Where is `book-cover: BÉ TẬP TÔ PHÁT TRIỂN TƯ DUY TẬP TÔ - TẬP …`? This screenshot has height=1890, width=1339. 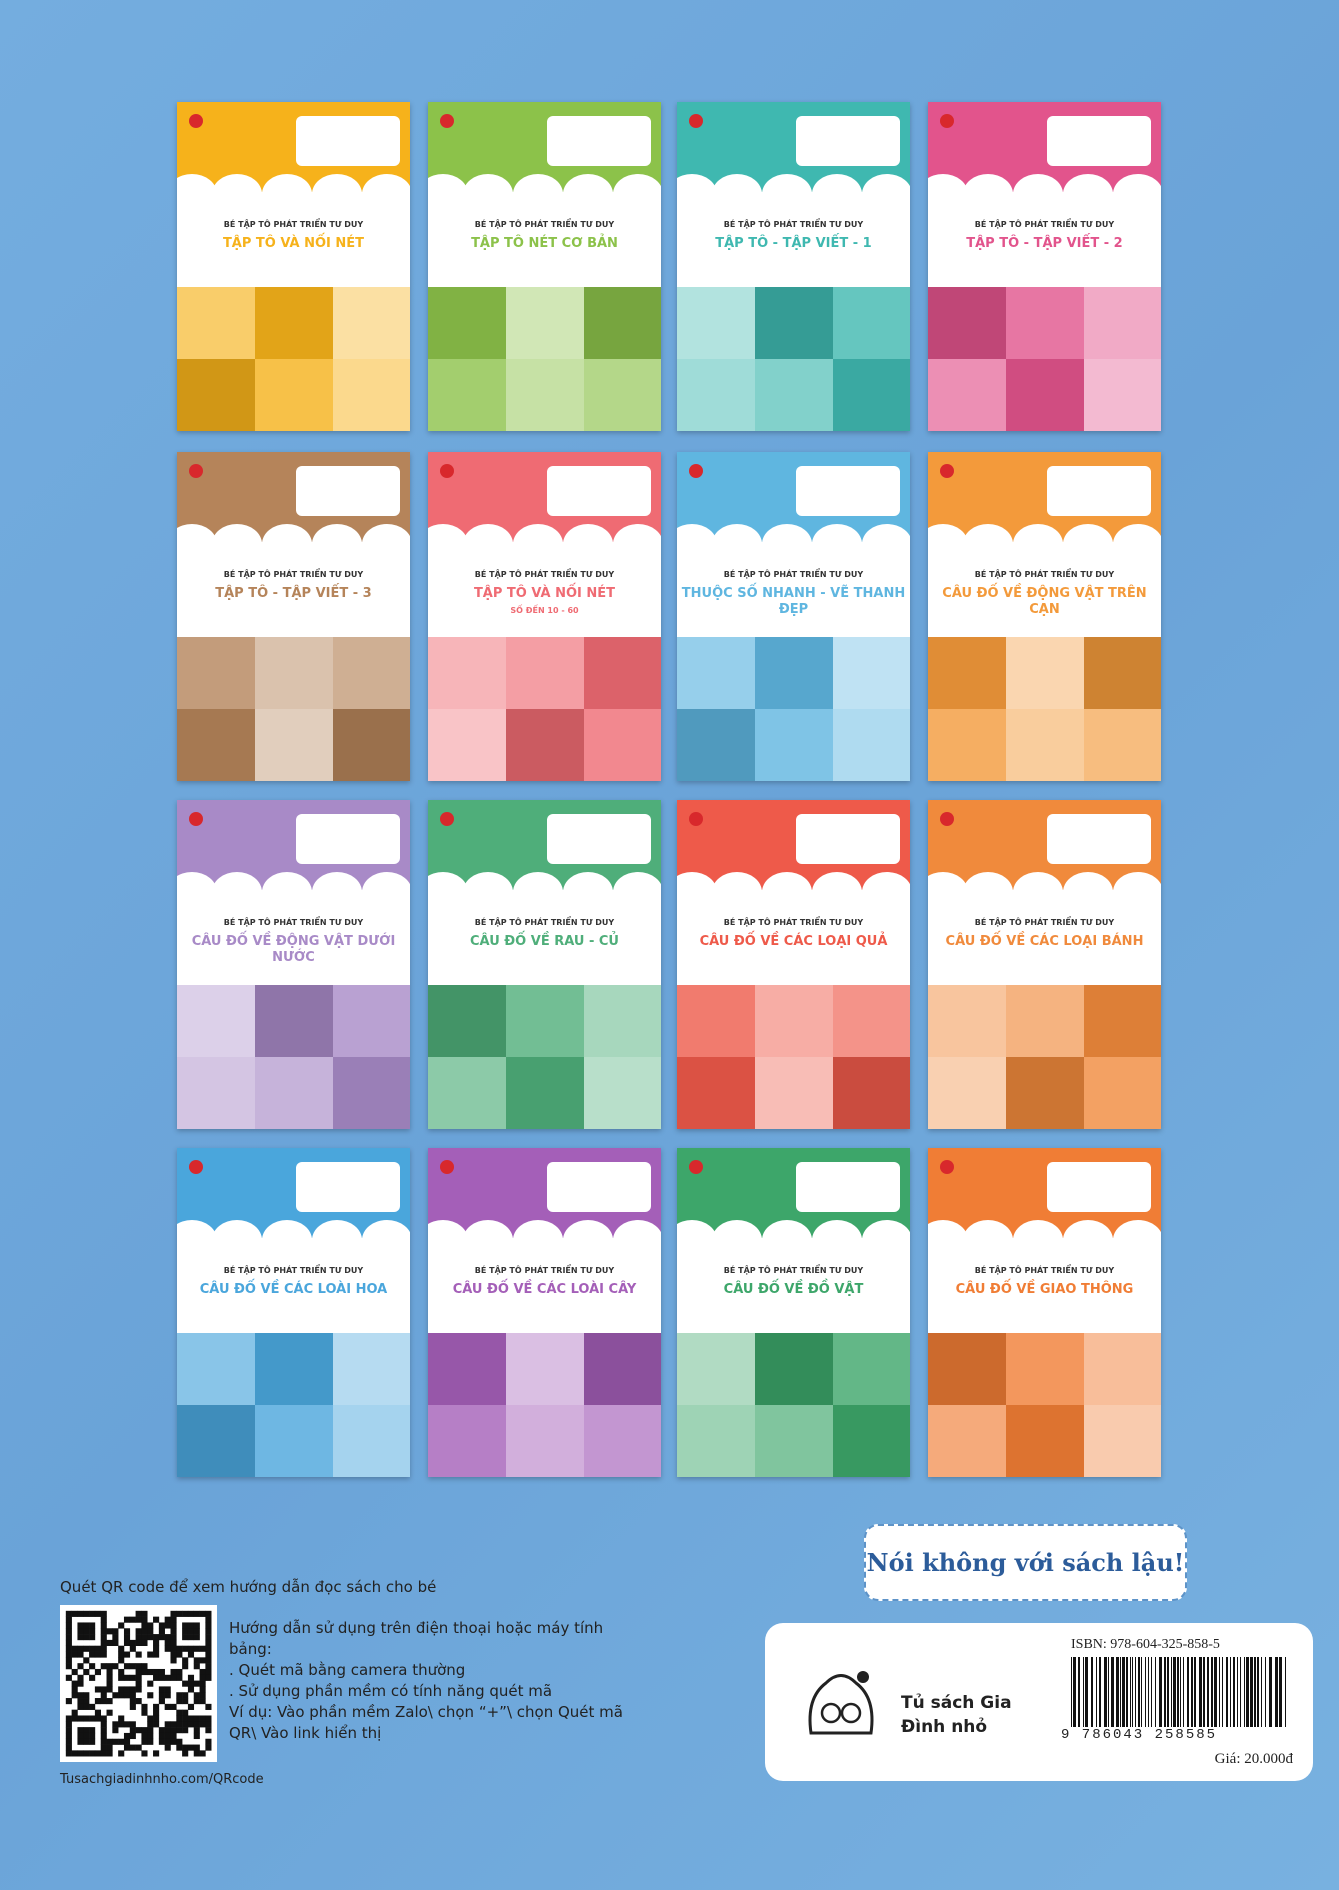 book-cover: BÉ TẬP TÔ PHÁT TRIỂN TƯ DUY TẬP TÔ - TẬP … is located at coordinates (293, 616).